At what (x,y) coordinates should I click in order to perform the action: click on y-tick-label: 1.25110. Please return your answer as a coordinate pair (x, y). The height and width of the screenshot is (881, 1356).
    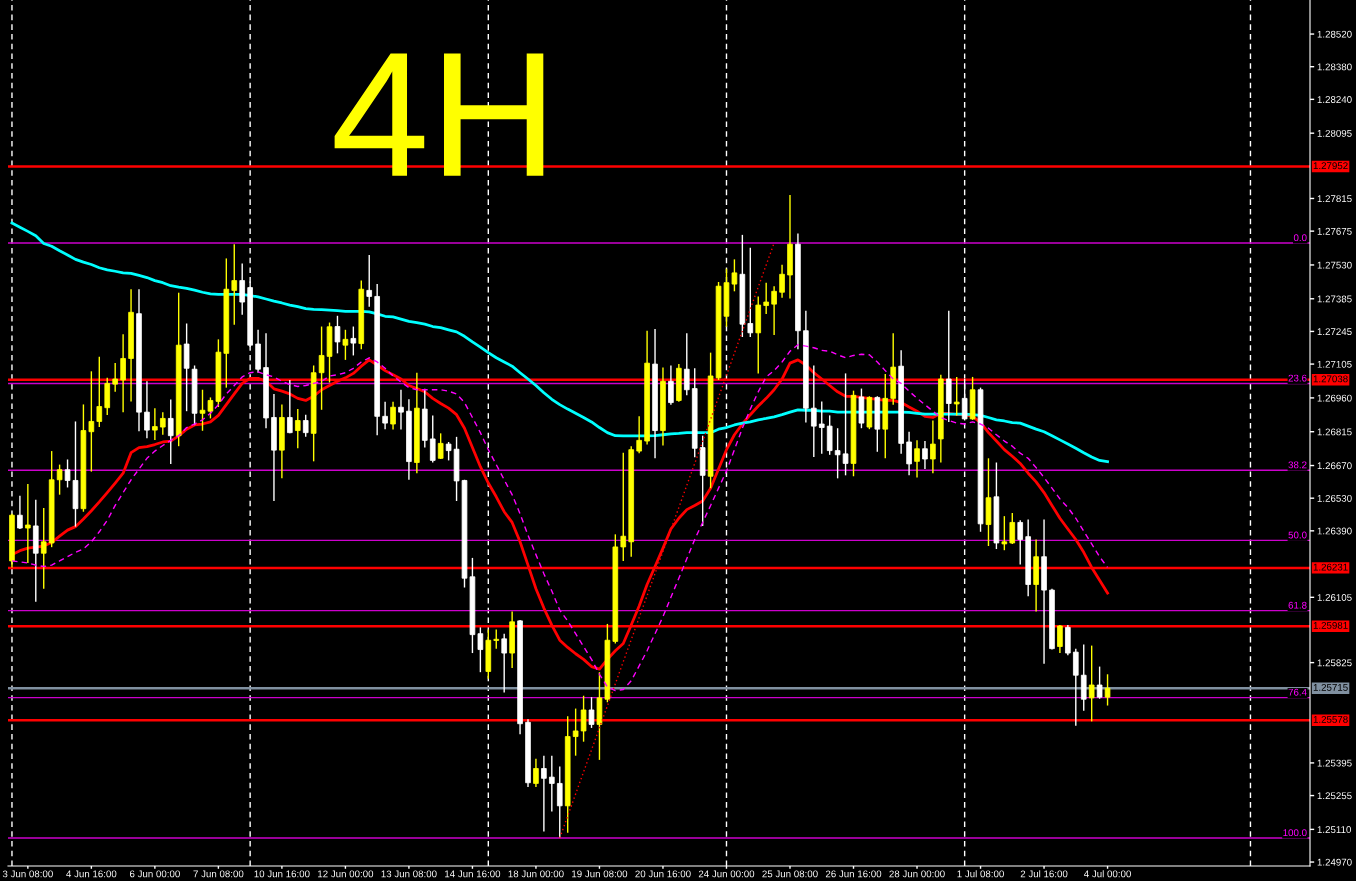
    Looking at the image, I should click on (1334, 829).